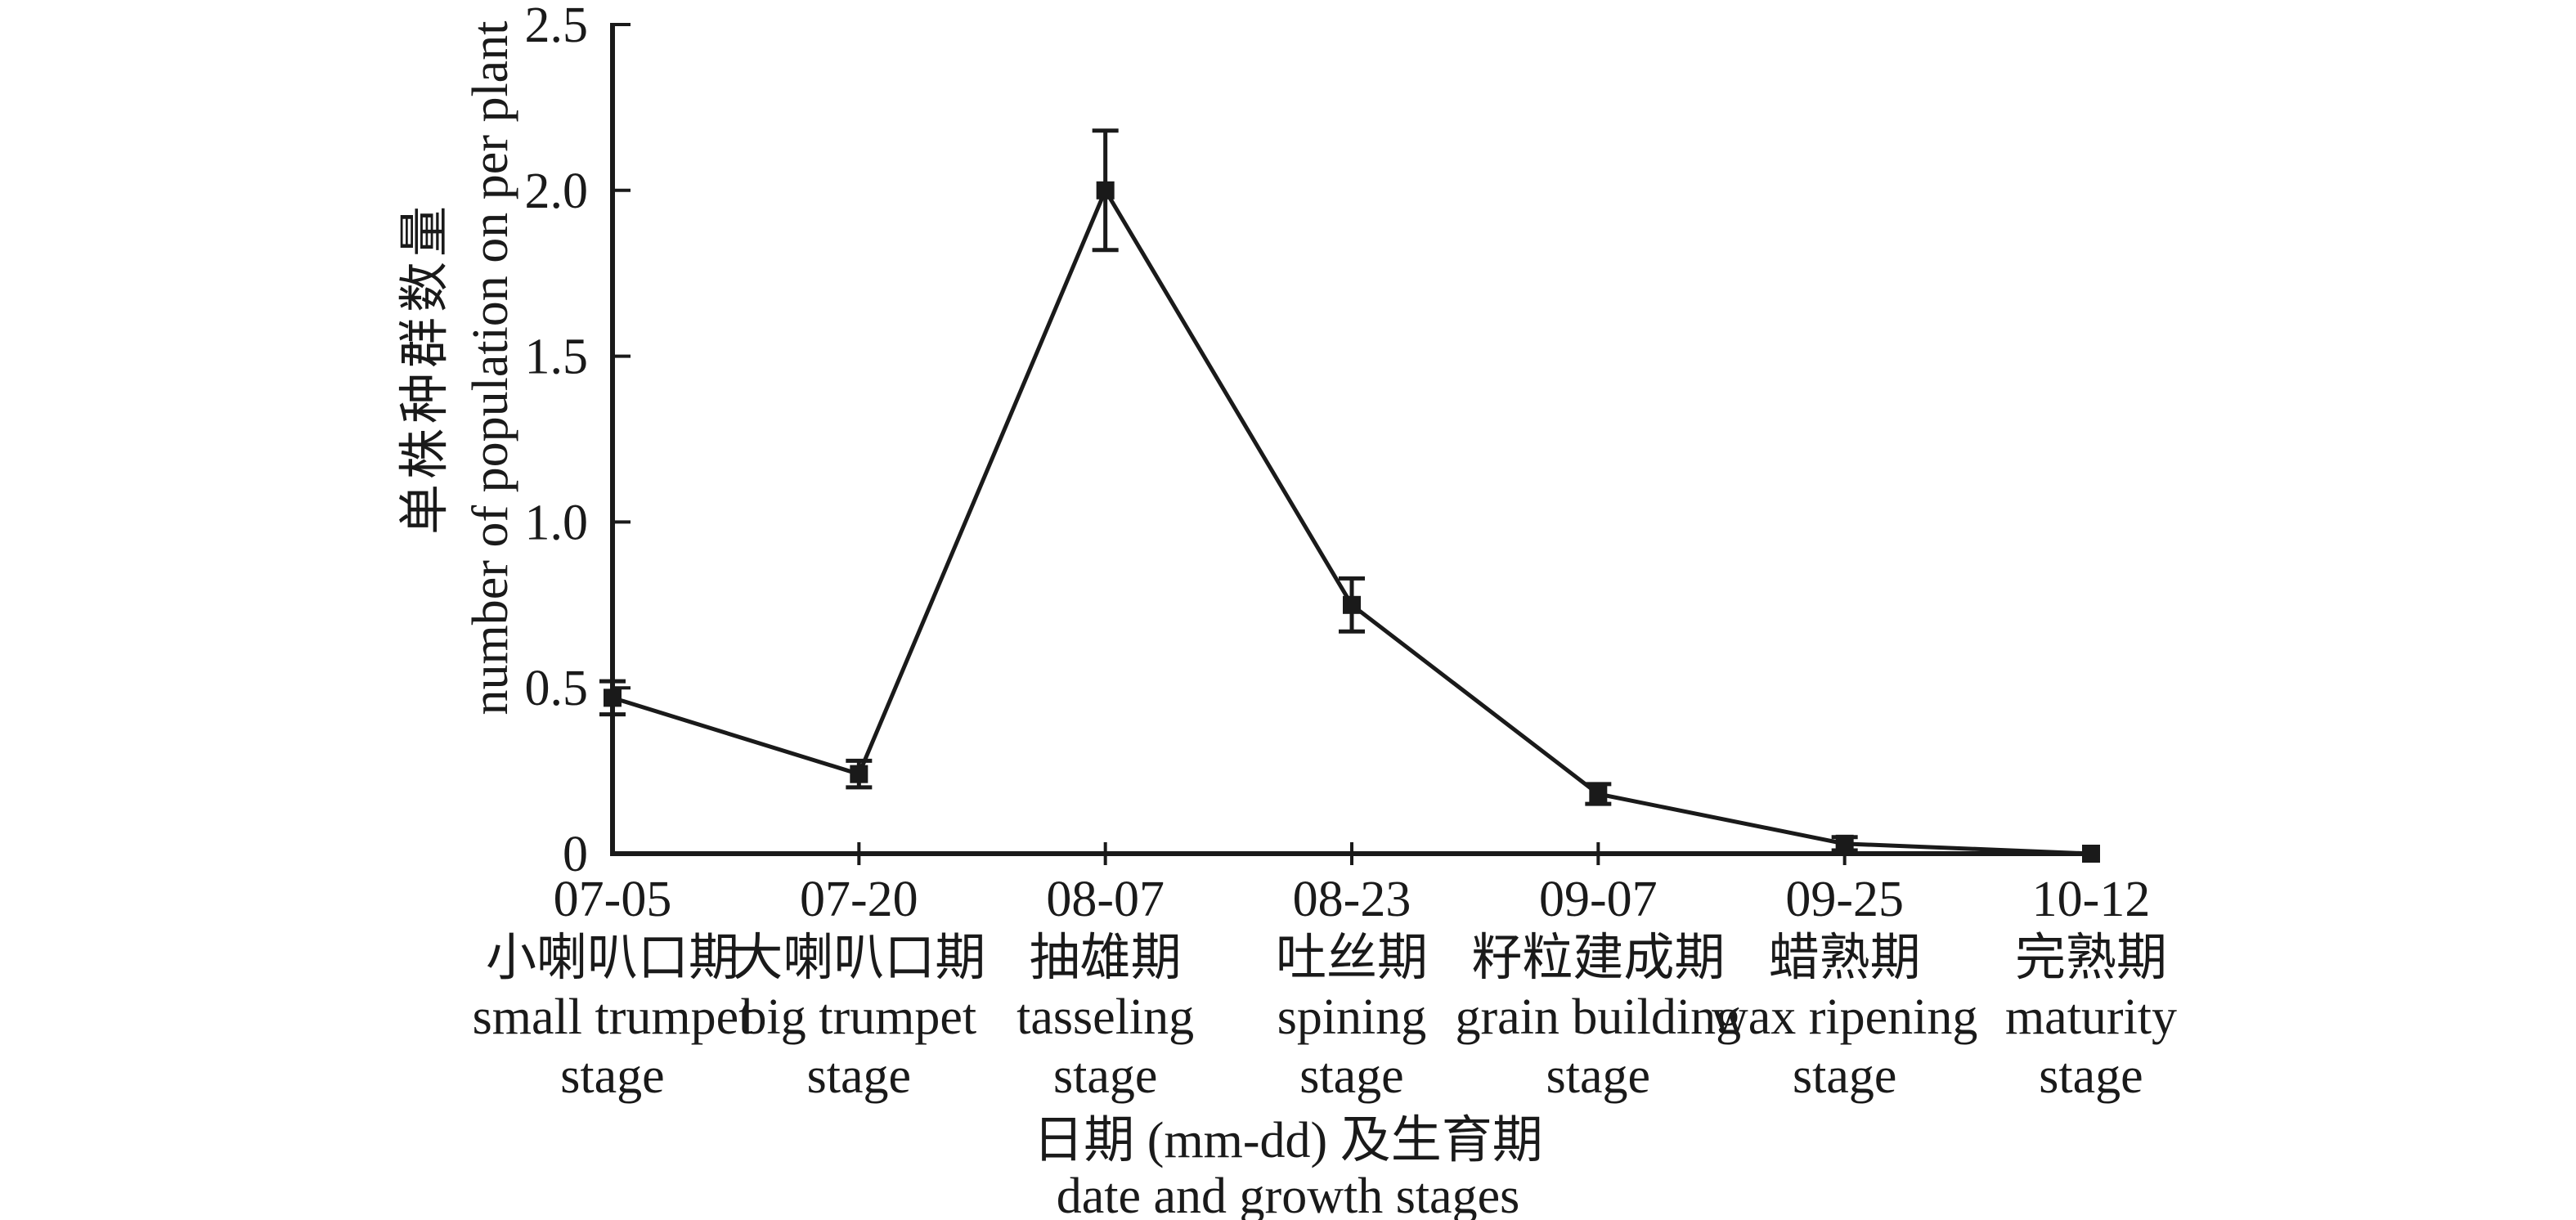  I want to click on category-date-label: 09-07, so click(1598, 899).